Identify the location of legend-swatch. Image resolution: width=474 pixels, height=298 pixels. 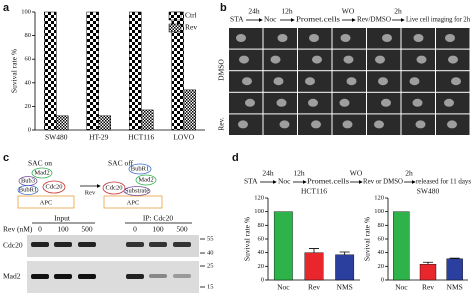
(175, 16).